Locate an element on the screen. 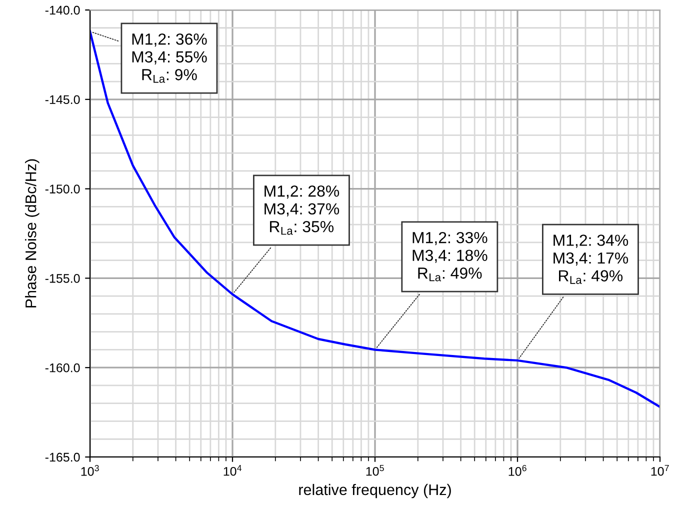  y-tick-label: -160.0 is located at coordinates (62, 367).